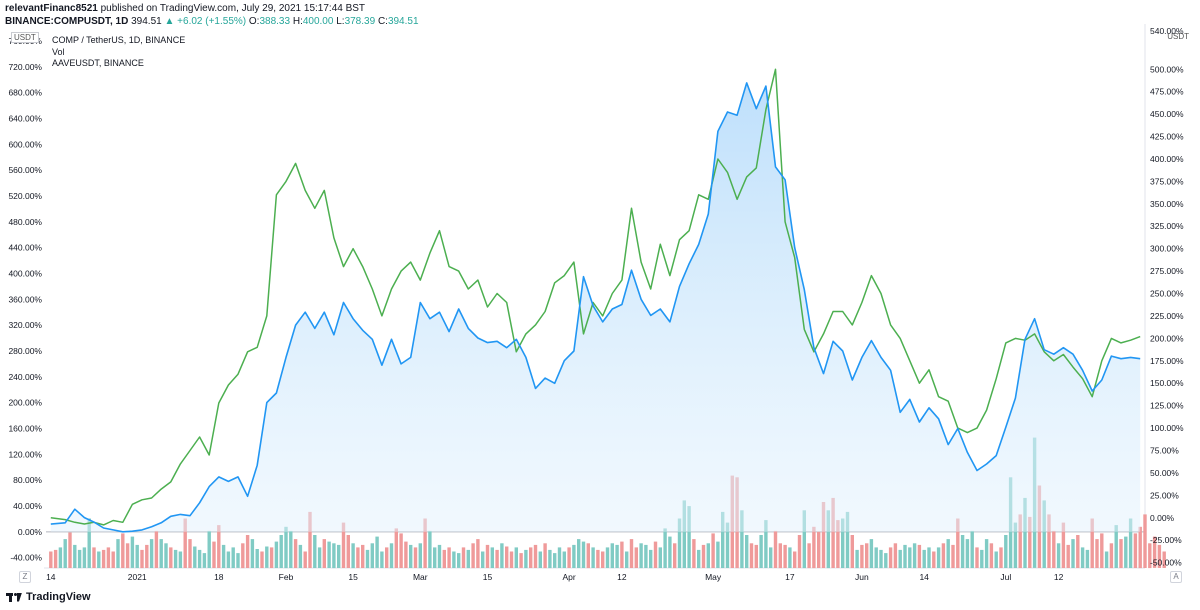  Describe the element at coordinates (1167, 338) in the screenshot. I see `right-tick-label: 200.00%` at that location.